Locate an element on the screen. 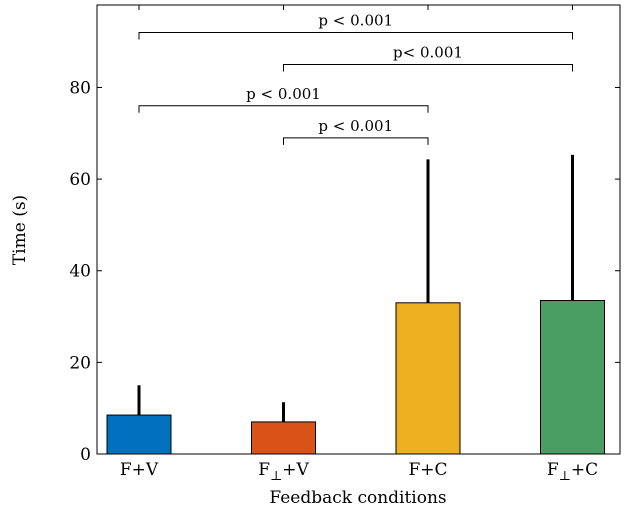 This screenshot has width=624, height=512. y-tick-label: 0 is located at coordinates (85, 455).